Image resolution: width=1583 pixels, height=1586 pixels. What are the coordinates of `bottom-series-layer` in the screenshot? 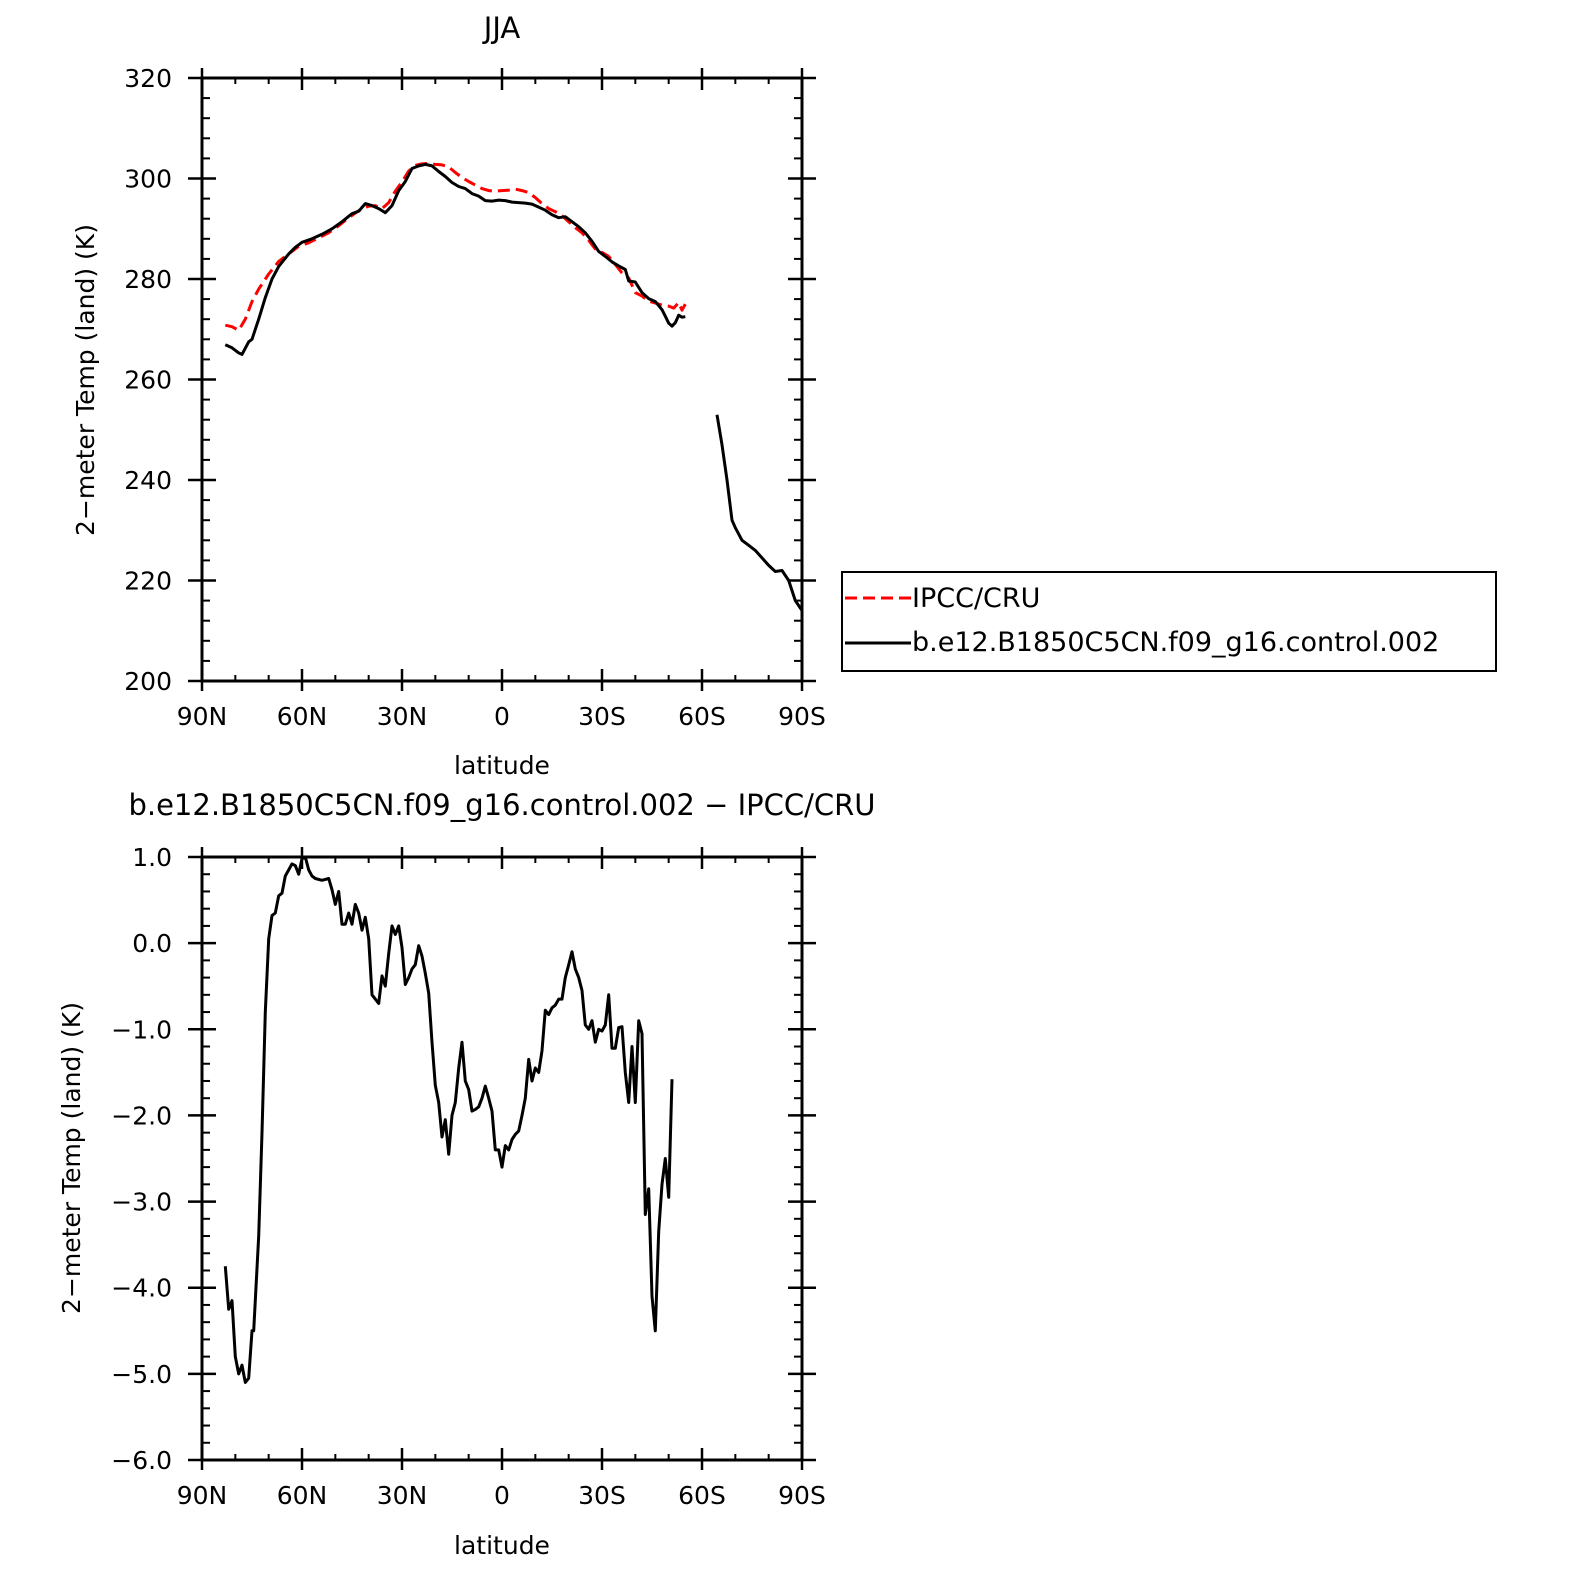 It's located at (448, 1119).